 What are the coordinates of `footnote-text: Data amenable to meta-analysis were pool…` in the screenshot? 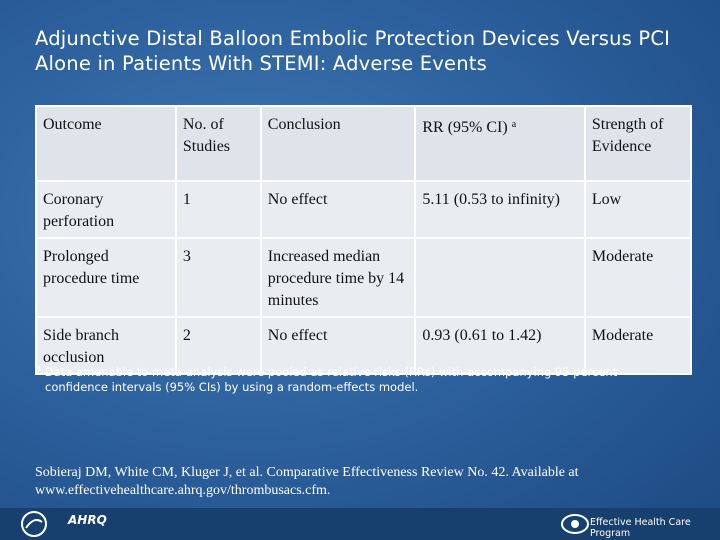 It's located at (331, 379).